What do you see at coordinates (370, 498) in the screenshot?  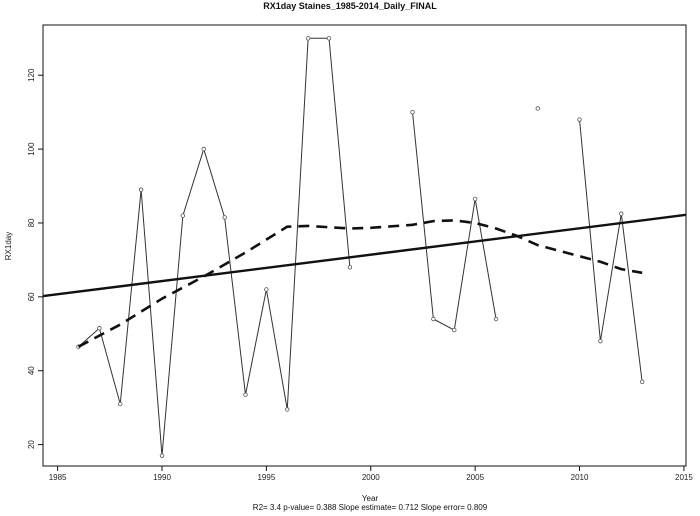 I see `x-axis-label: Year` at bounding box center [370, 498].